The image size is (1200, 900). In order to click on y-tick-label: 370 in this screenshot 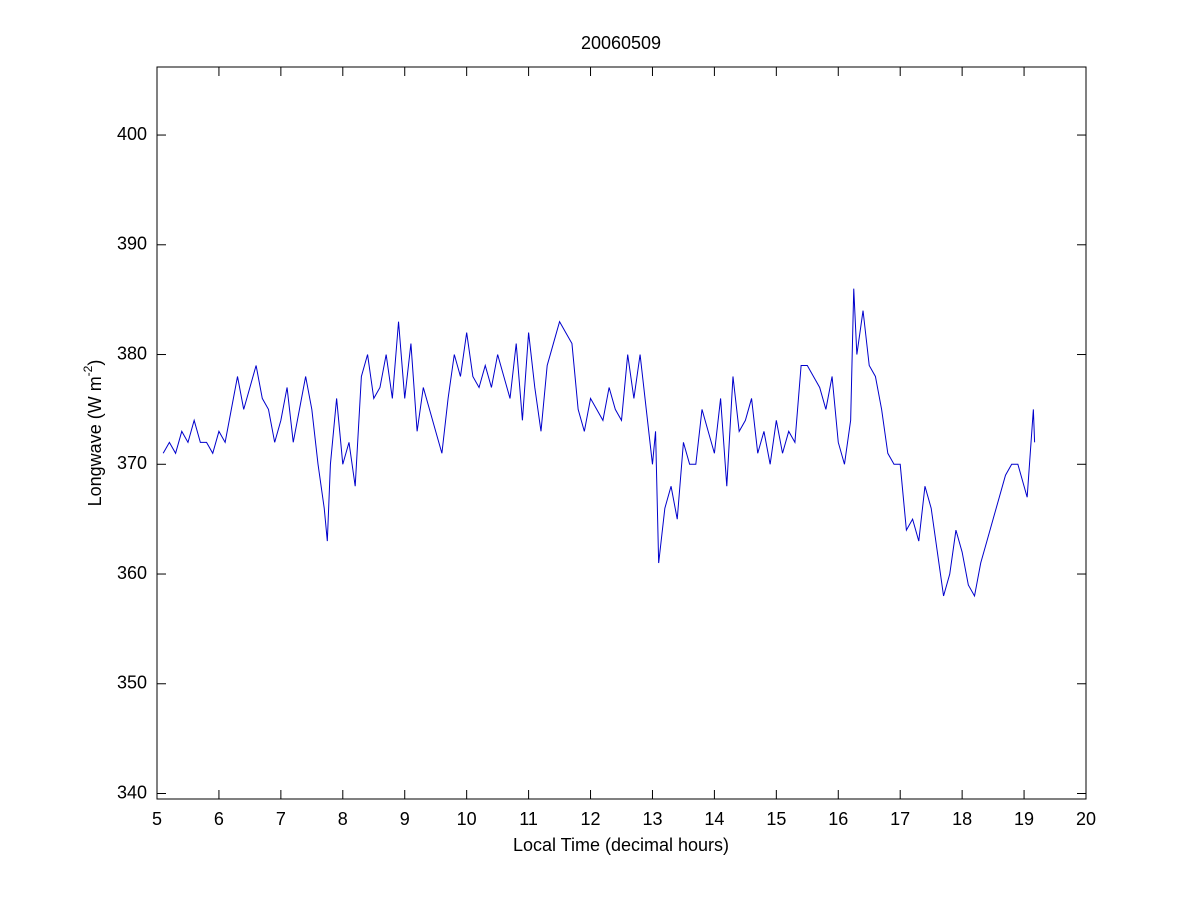, I will do `click(132, 463)`.